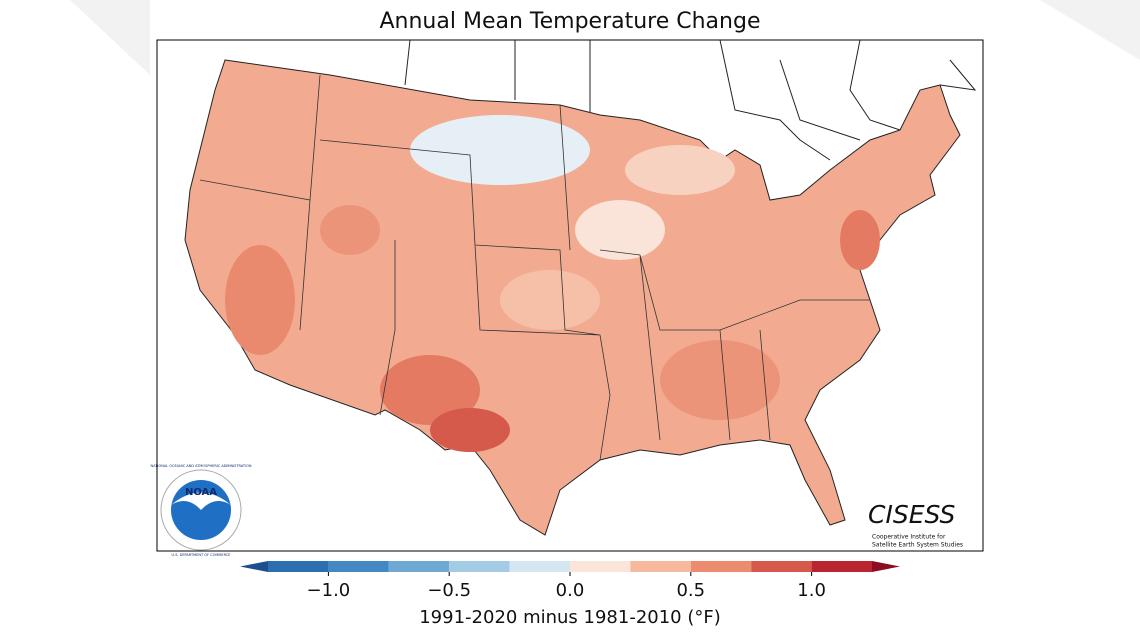  What do you see at coordinates (811, 590) in the screenshot?
I see `colorbar-tick-label: 1.0` at bounding box center [811, 590].